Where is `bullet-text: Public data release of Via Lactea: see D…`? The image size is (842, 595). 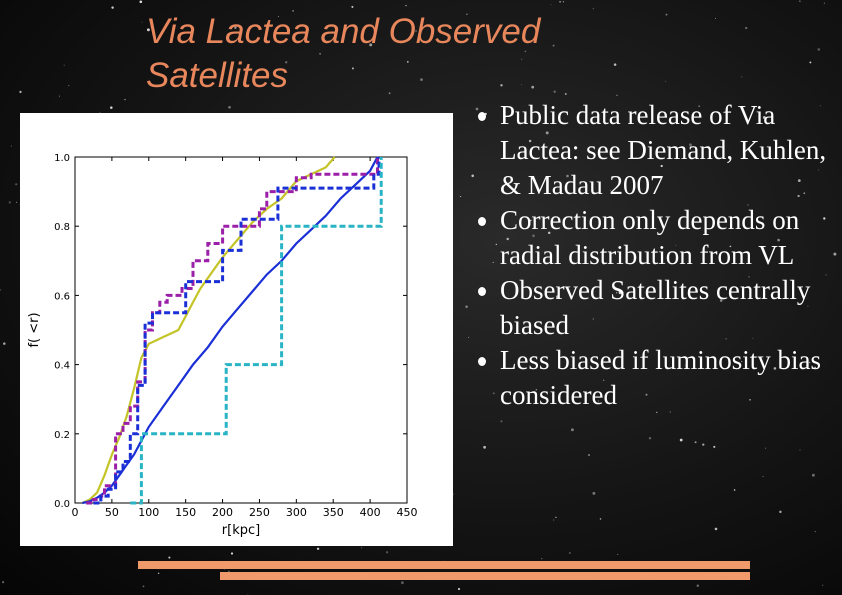
bullet-text: Public data release of Via Lactea: see D… is located at coordinates (663, 150).